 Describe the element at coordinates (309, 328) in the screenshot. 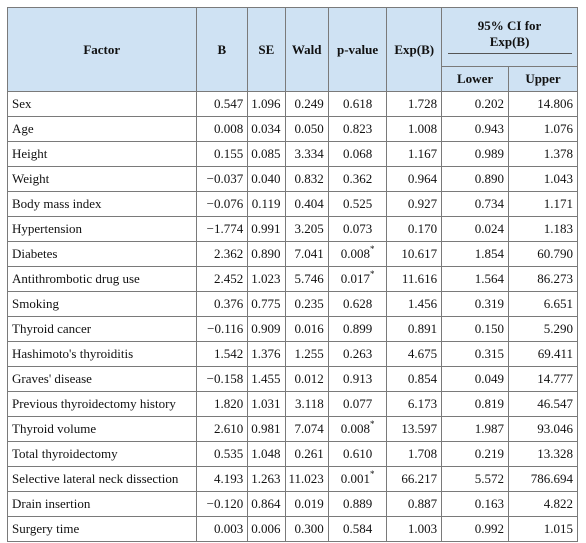

I see `cell-wald-text: 0.016` at that location.